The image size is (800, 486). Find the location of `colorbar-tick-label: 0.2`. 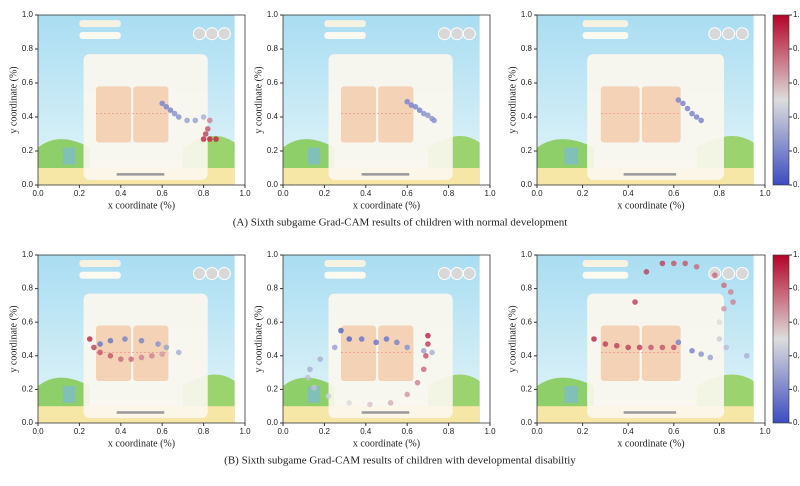

colorbar-tick-label: 0.2 is located at coordinates (796, 150).